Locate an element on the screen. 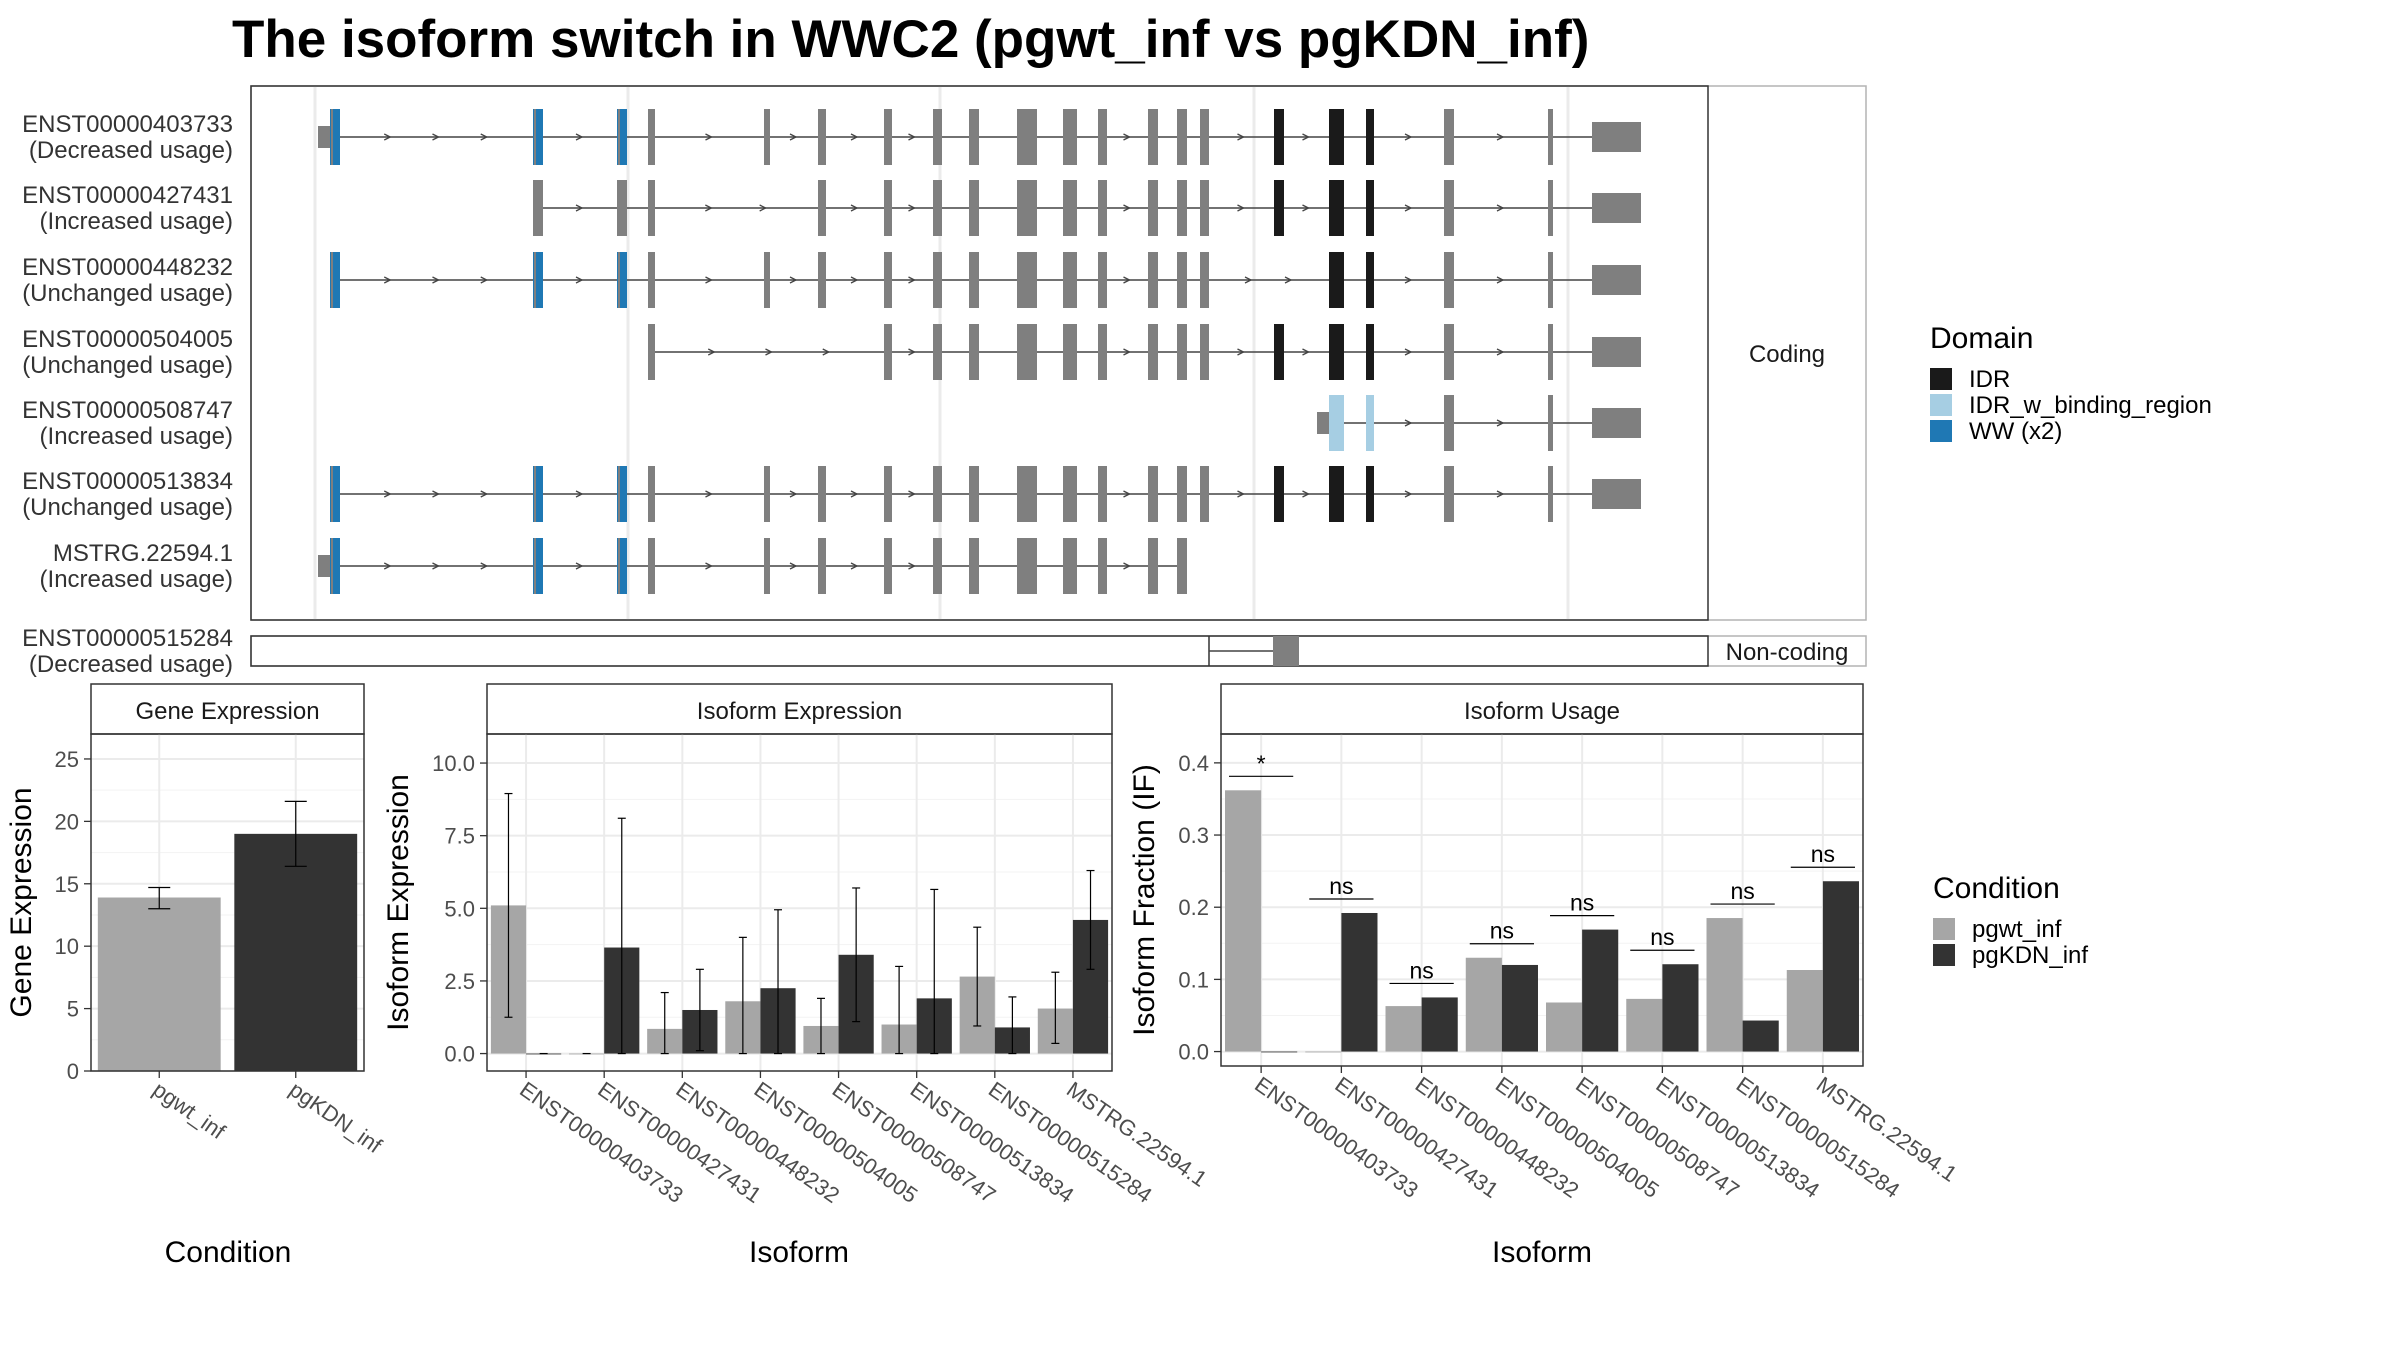  y-tick-label: 0.0 is located at coordinates (1193, 1052).